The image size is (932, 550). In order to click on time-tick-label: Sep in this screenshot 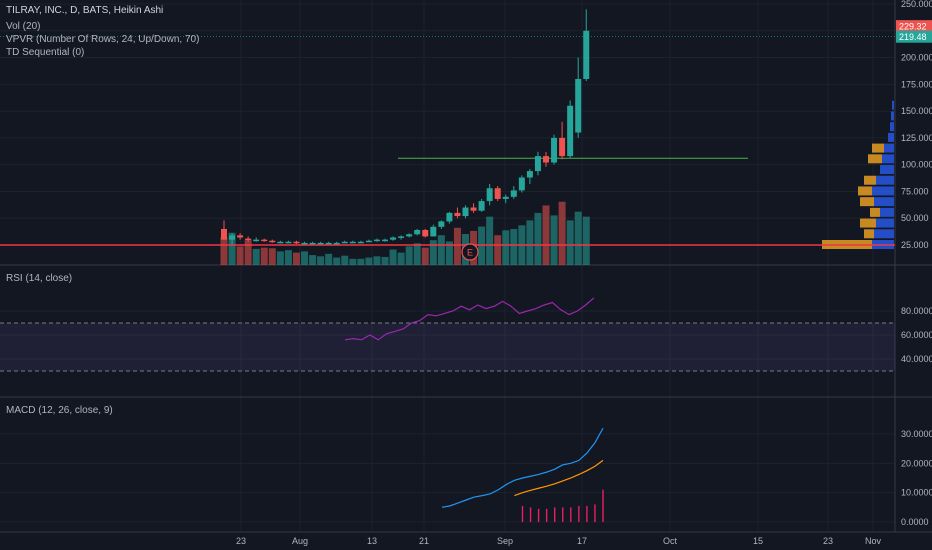, I will do `click(505, 541)`.